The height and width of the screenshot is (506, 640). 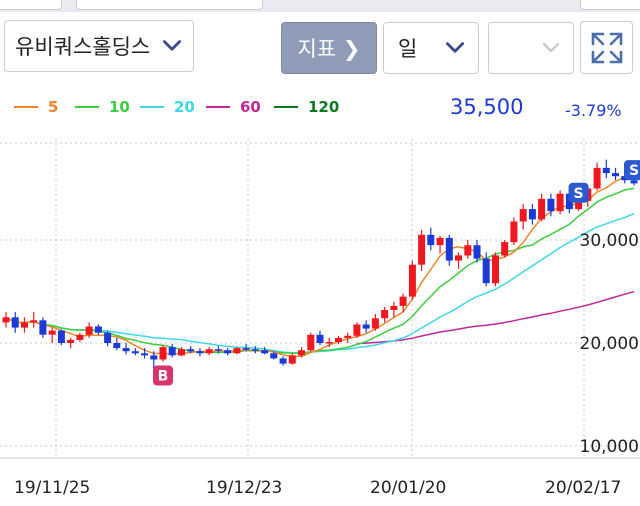 I want to click on stock-select: 유비쿼스홀딩스, so click(x=99, y=46).